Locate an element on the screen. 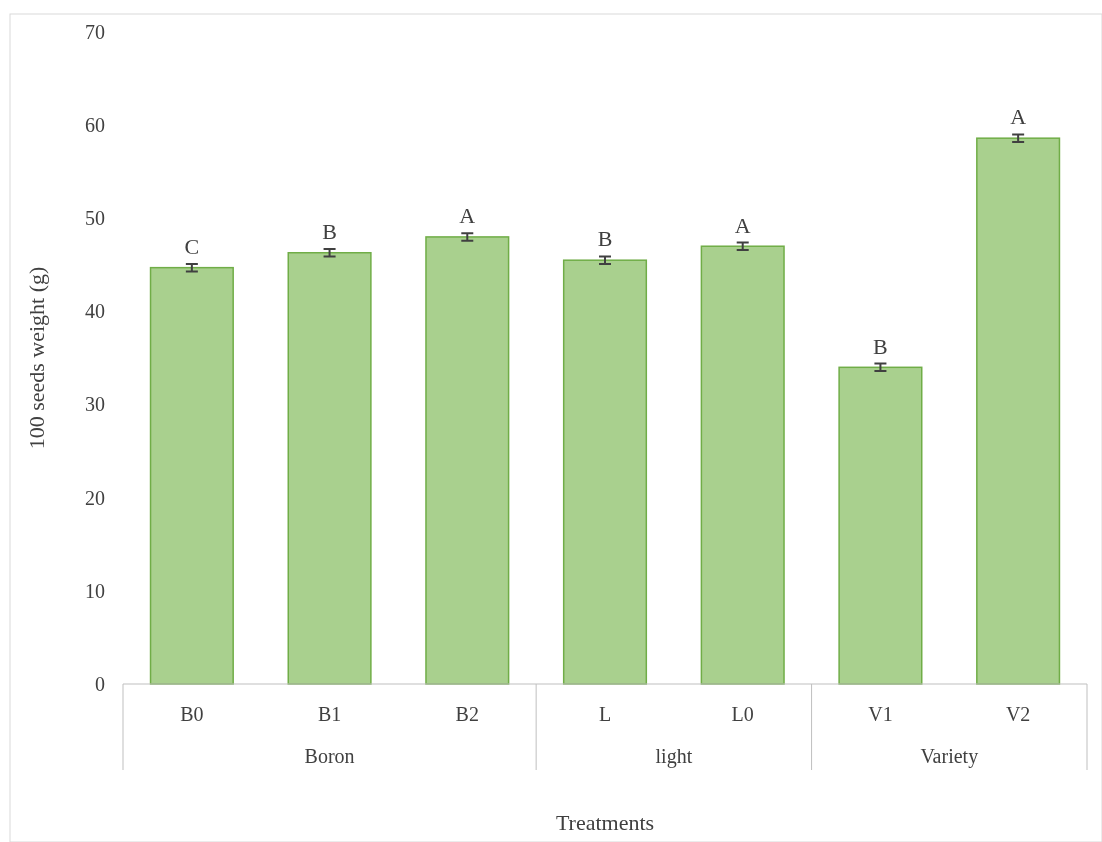  x-tick-label: L0 is located at coordinates (742, 714).